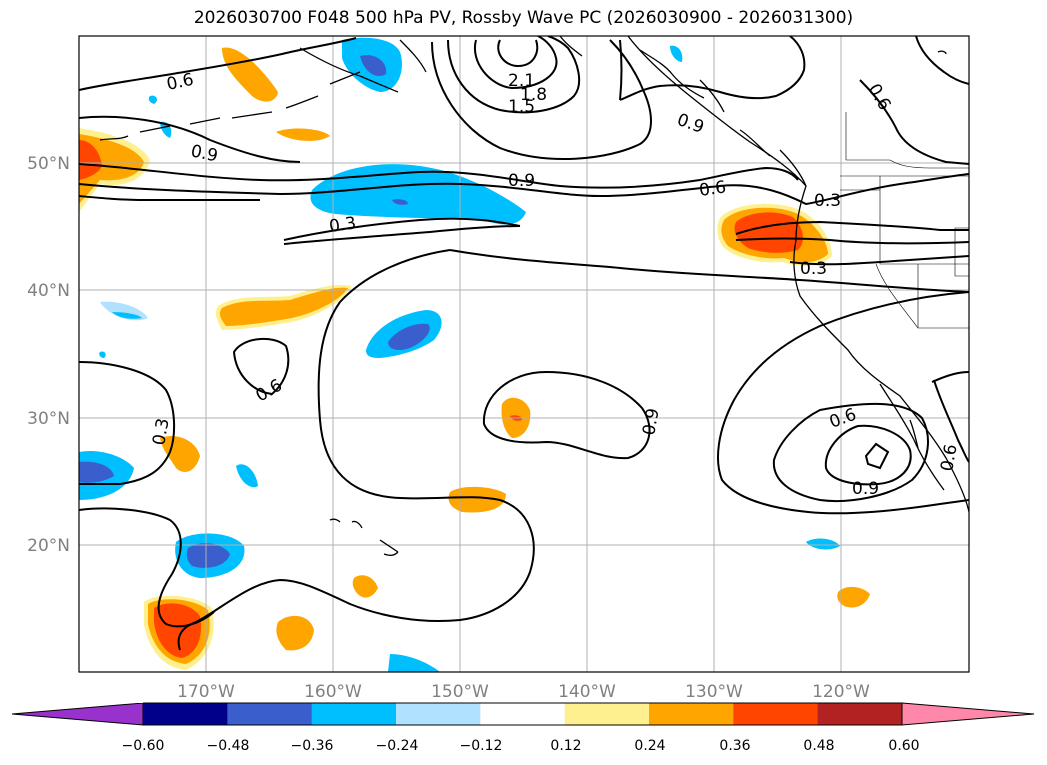 The height and width of the screenshot is (765, 1047). Describe the element at coordinates (48, 546) in the screenshot. I see `lat-tick-label: 20°N` at that location.